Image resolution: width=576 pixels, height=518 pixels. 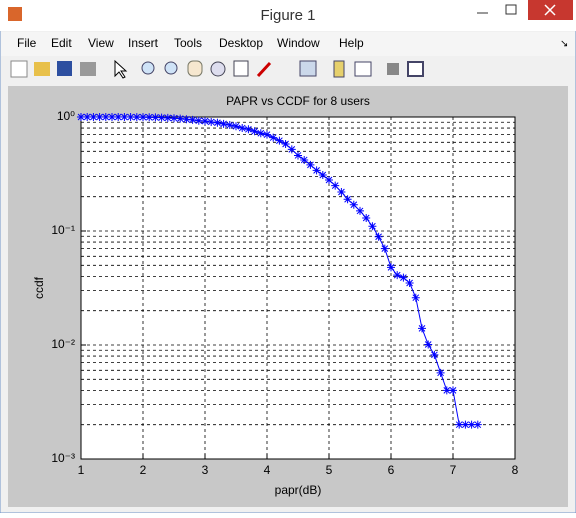 I want to click on menu-item: File, so click(x=27, y=43).